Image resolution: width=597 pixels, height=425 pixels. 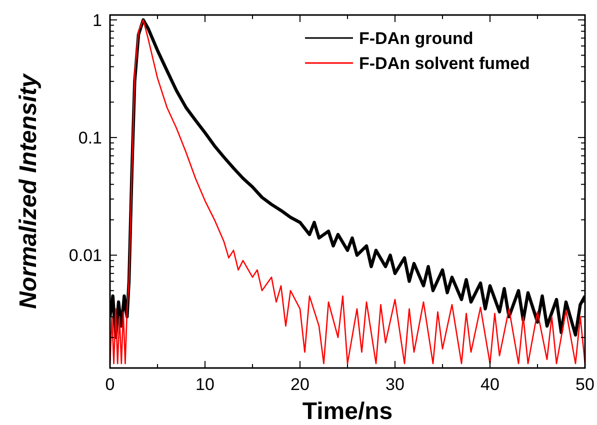 I want to click on legend-label: F-DAn ground, so click(x=416, y=38).